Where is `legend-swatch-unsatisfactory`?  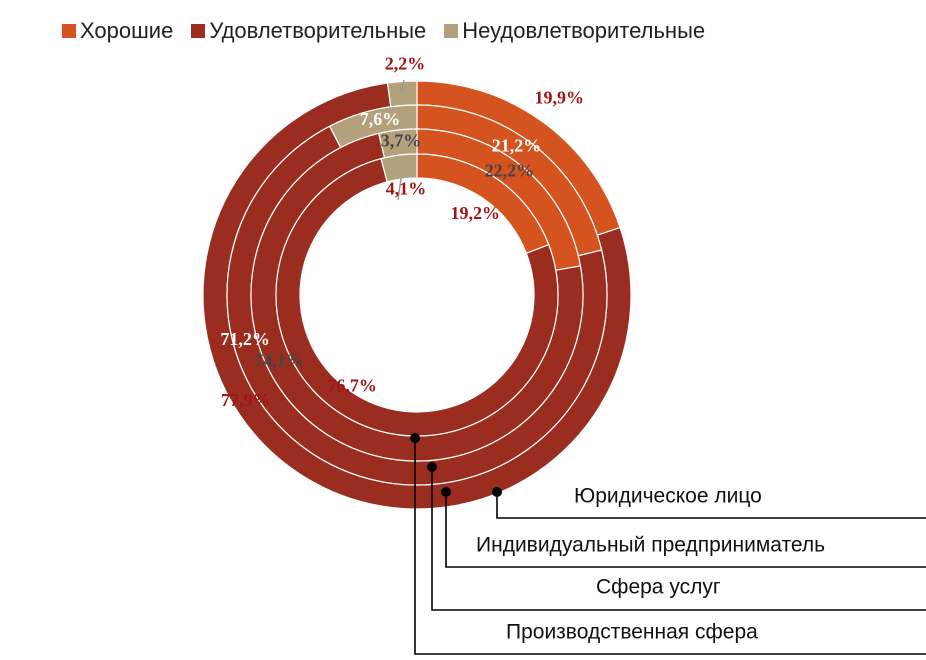 legend-swatch-unsatisfactory is located at coordinates (451, 31).